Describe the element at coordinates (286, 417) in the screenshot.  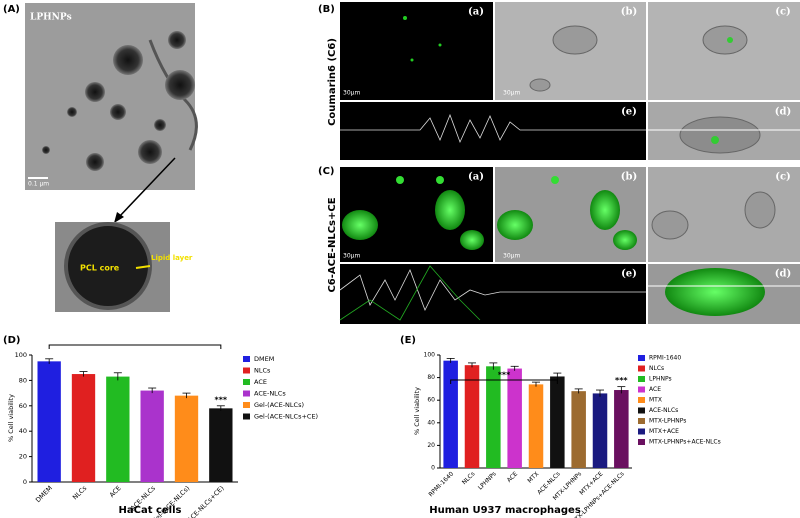
I see `legend-label: Gel-(ACE-NLCs+CE)` at that location.